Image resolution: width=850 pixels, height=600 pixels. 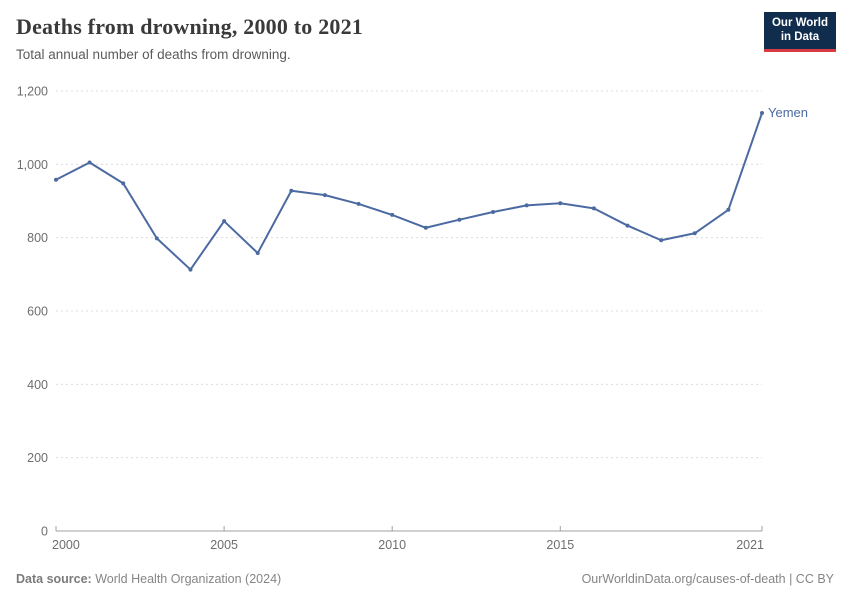 What do you see at coordinates (788, 112) in the screenshot?
I see `entity-label: Yemen` at bounding box center [788, 112].